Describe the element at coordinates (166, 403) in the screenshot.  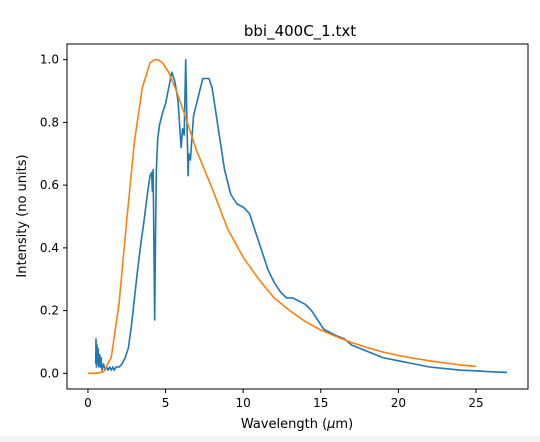
I see `x-tick-label: 5` at that location.